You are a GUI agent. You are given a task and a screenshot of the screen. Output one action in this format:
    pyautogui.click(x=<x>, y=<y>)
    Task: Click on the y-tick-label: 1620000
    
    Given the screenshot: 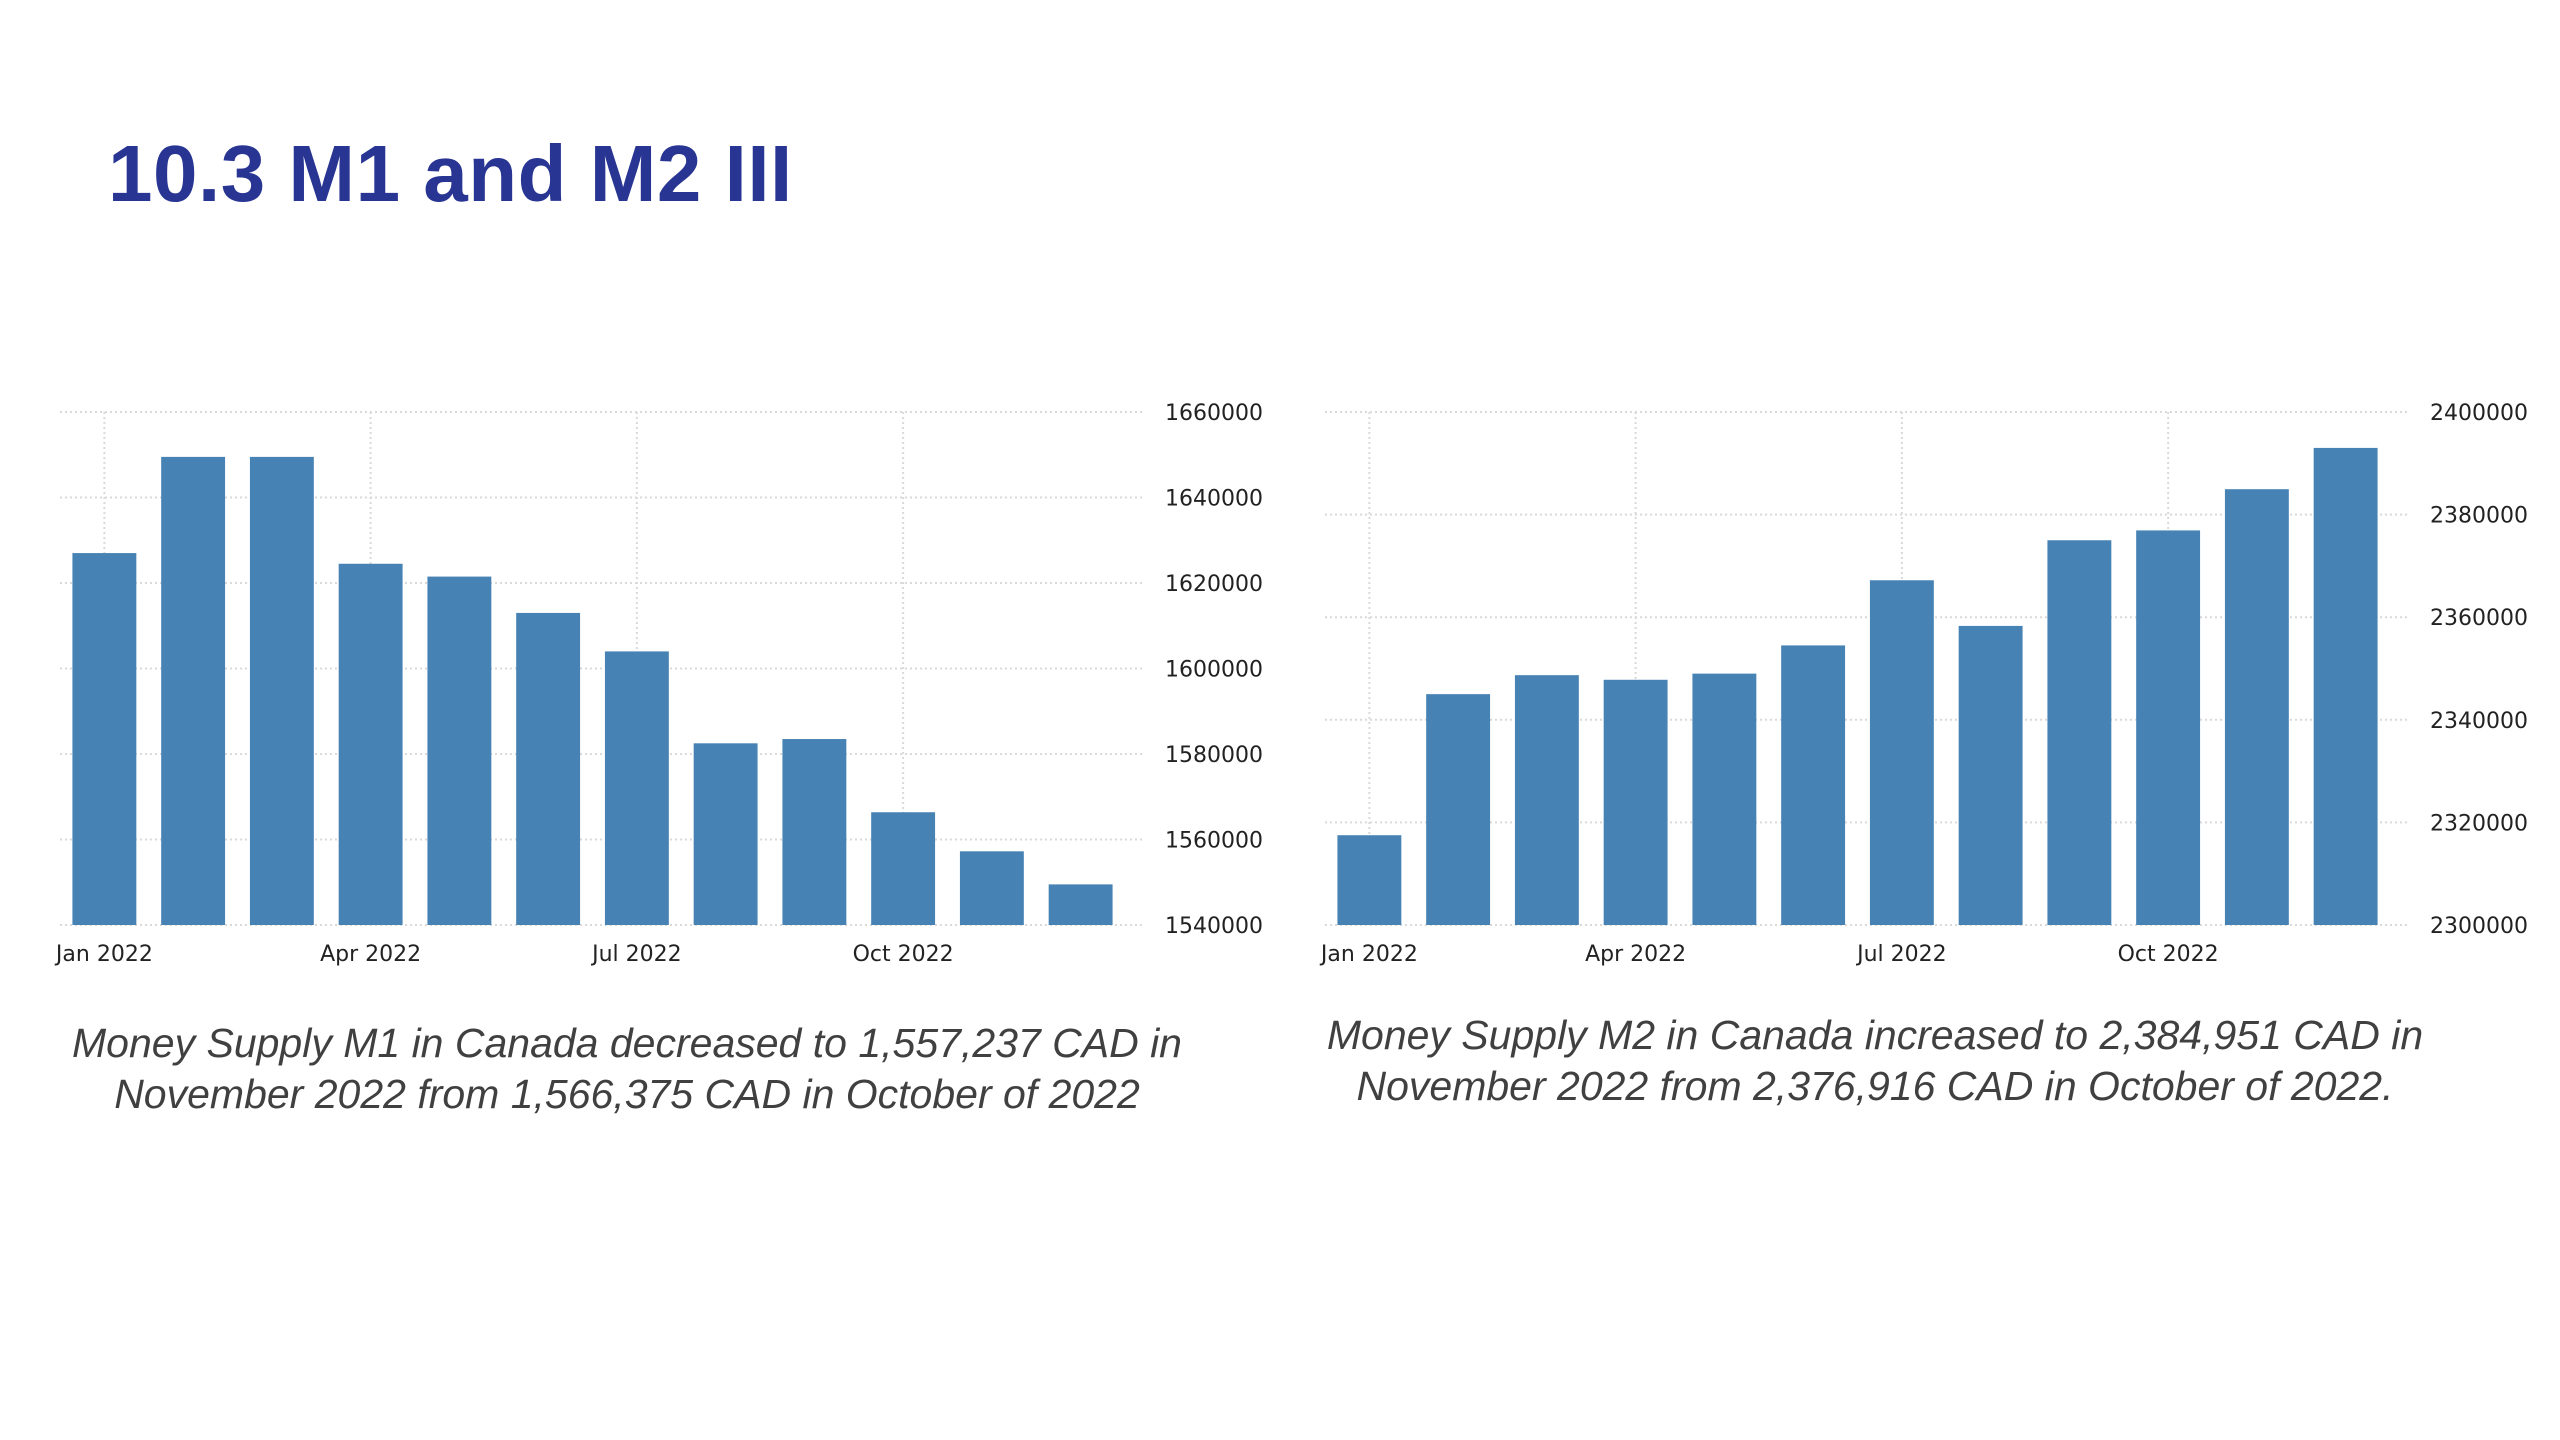 What is the action you would take?
    pyautogui.click(x=1214, y=584)
    